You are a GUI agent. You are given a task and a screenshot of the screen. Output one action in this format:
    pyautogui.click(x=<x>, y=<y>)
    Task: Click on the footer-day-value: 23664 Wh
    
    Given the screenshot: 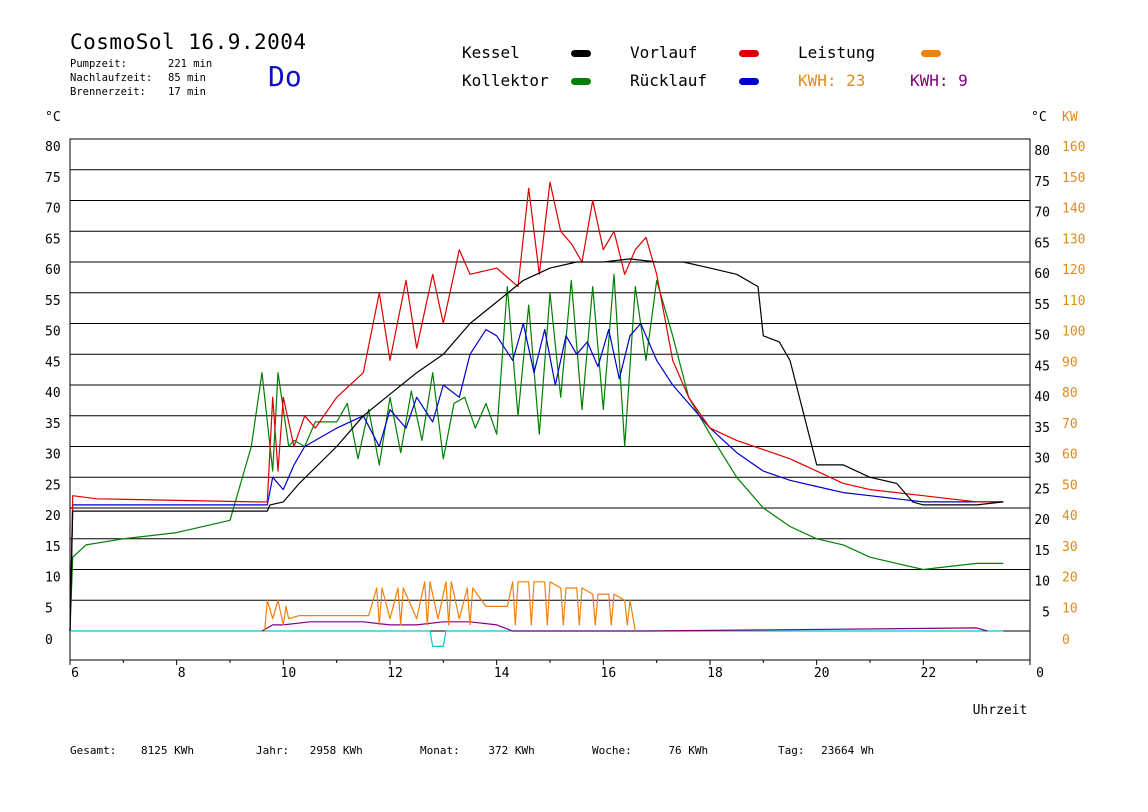 What is the action you would take?
    pyautogui.click(x=848, y=750)
    